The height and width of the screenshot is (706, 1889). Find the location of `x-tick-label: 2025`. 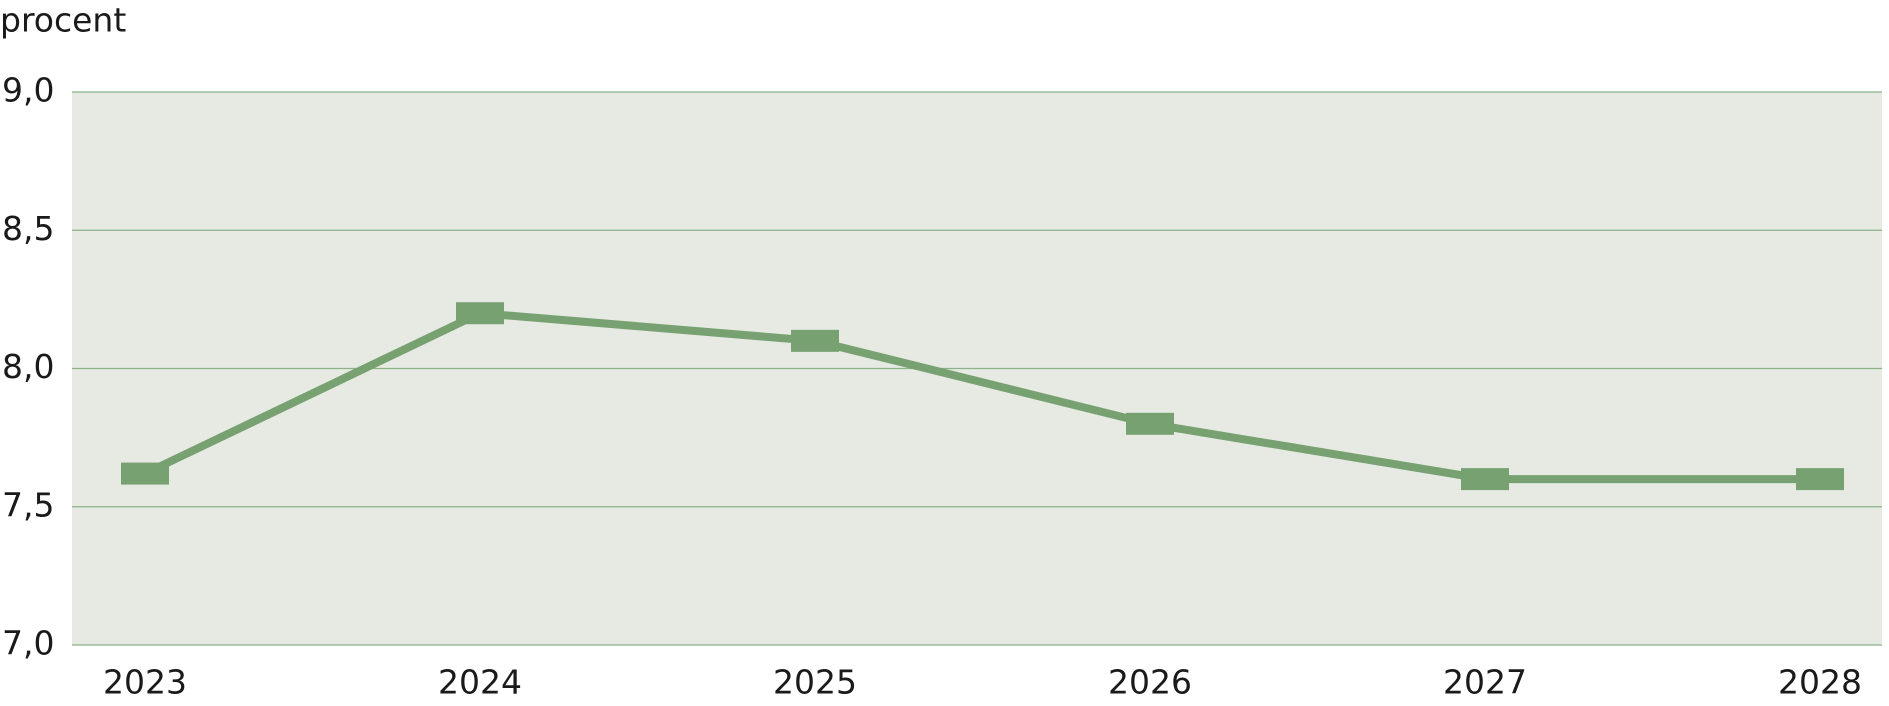

x-tick-label: 2025 is located at coordinates (815, 682).